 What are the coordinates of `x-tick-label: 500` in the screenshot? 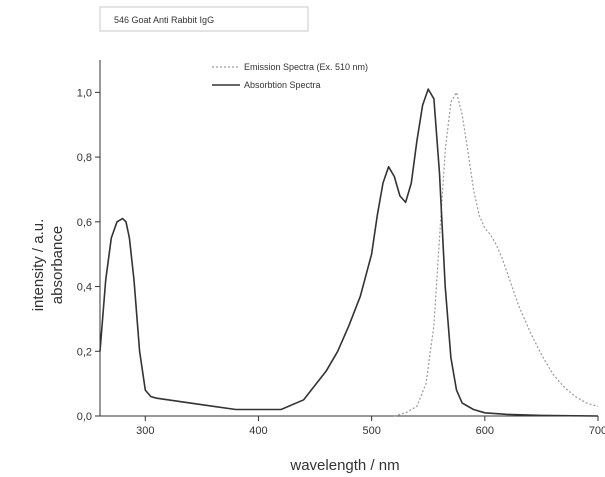 It's located at (371, 431).